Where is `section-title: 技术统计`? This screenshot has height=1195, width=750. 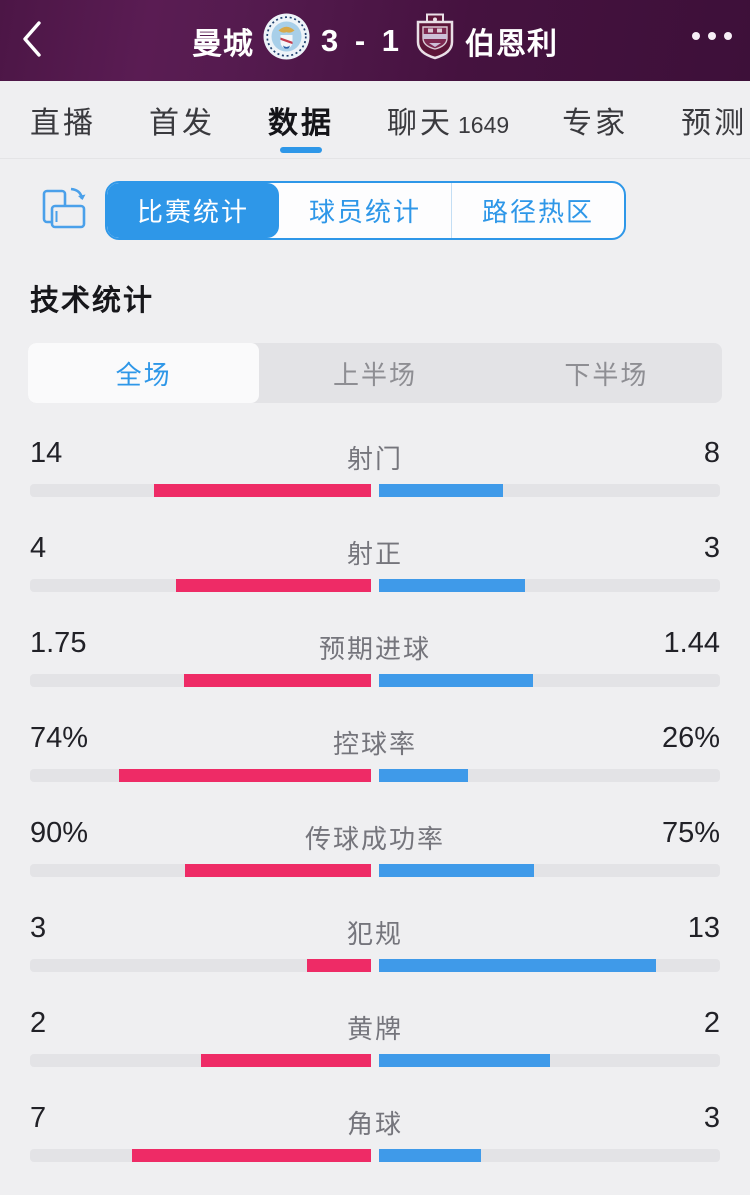 section-title: 技术统计 is located at coordinates (92, 301).